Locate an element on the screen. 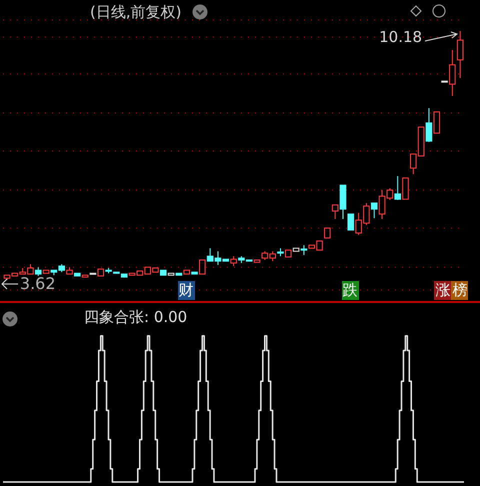 The image size is (480, 486). annotation: 3.62 is located at coordinates (38, 284).